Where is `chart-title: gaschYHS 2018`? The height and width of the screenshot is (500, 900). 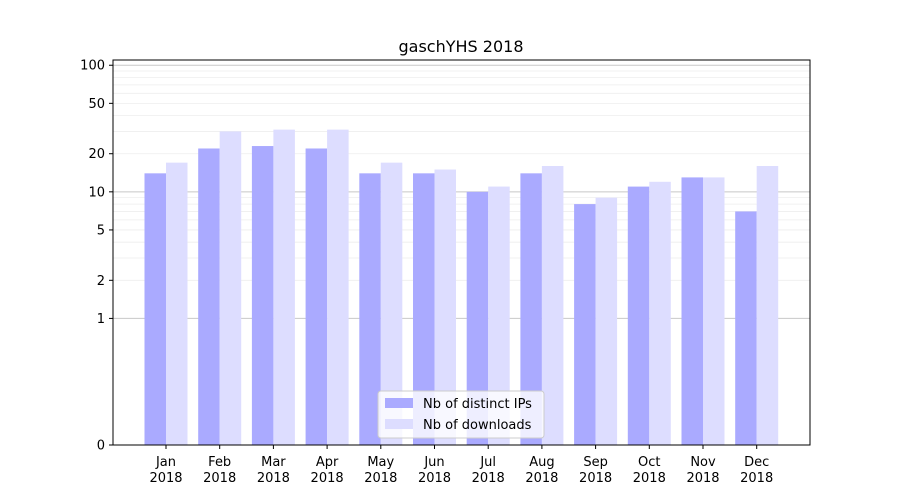 chart-title: gaschYHS 2018 is located at coordinates (461, 46).